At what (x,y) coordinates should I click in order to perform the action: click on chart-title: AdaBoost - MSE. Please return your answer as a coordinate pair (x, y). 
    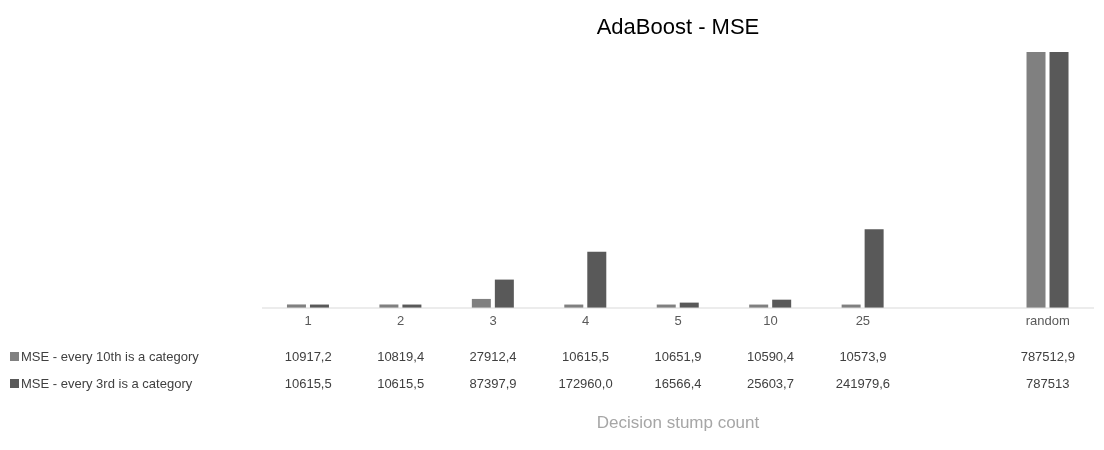
    Looking at the image, I should click on (678, 27).